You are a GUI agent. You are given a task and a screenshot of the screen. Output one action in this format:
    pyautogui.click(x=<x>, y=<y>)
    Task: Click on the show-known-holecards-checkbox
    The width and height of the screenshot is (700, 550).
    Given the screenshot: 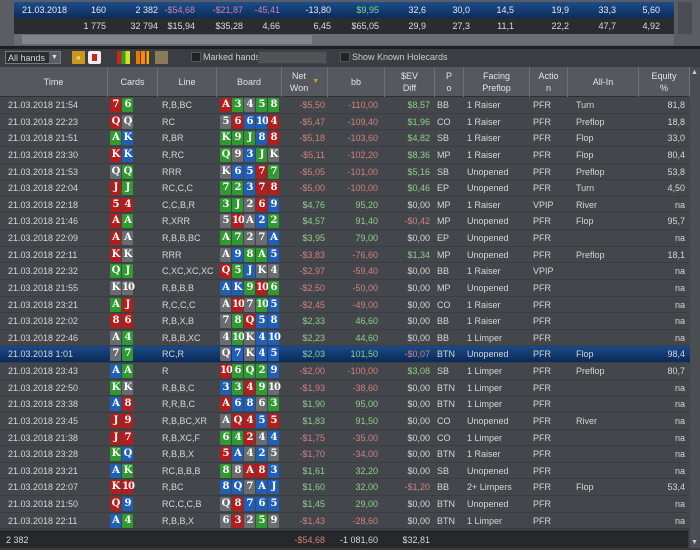 What is the action you would take?
    pyautogui.click(x=345, y=57)
    